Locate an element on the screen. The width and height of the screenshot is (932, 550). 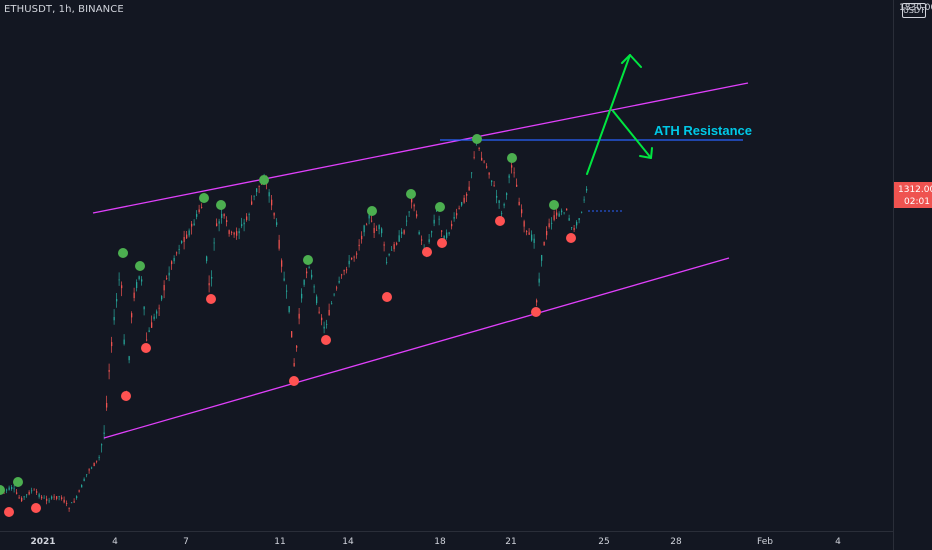
current-price-marker: 1312.00 02:01 is located at coordinates (913, 195).